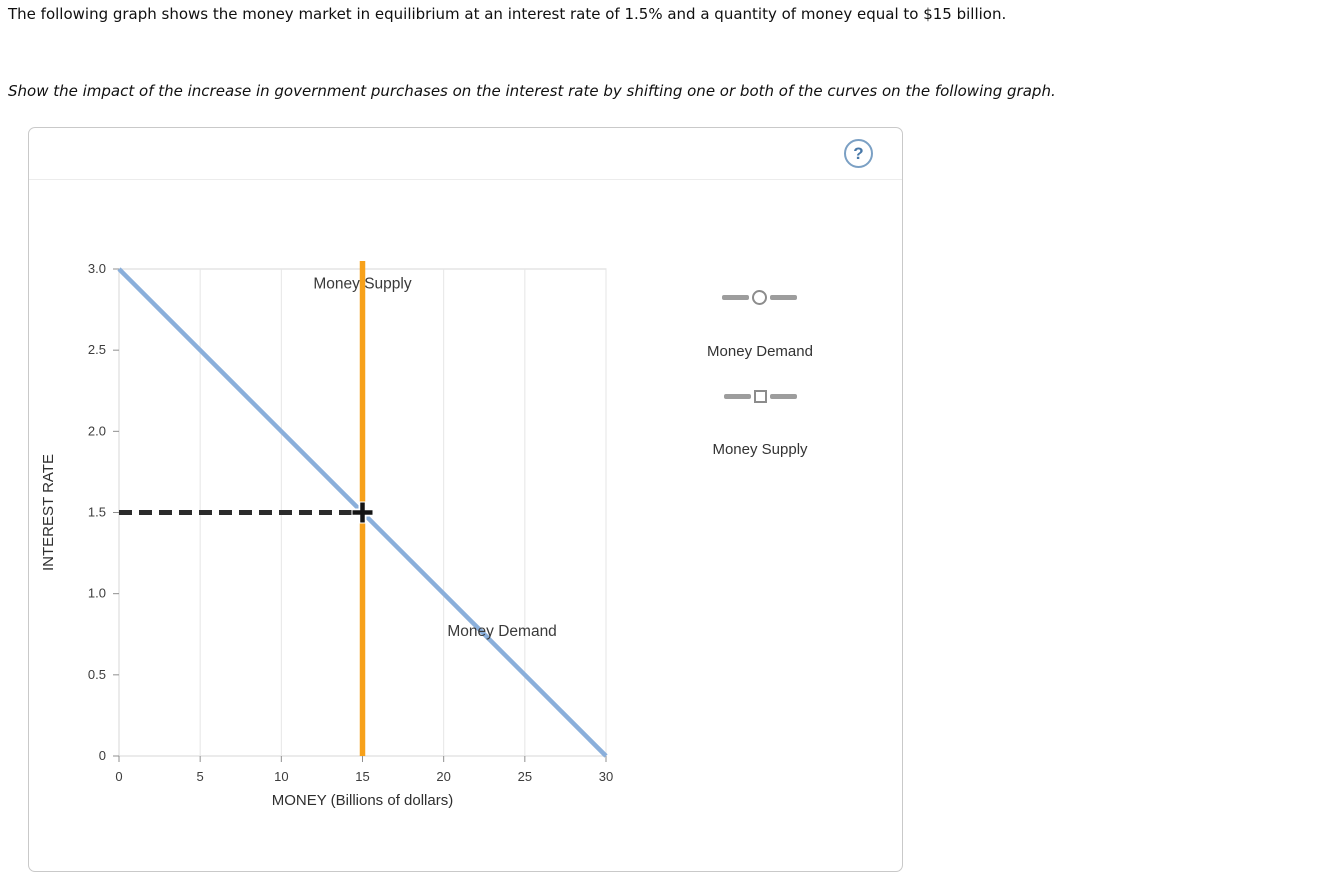 The width and height of the screenshot is (1319, 872). Describe the element at coordinates (760, 389) in the screenshot. I see `curve-palette: Money Demand Money Supply` at that location.